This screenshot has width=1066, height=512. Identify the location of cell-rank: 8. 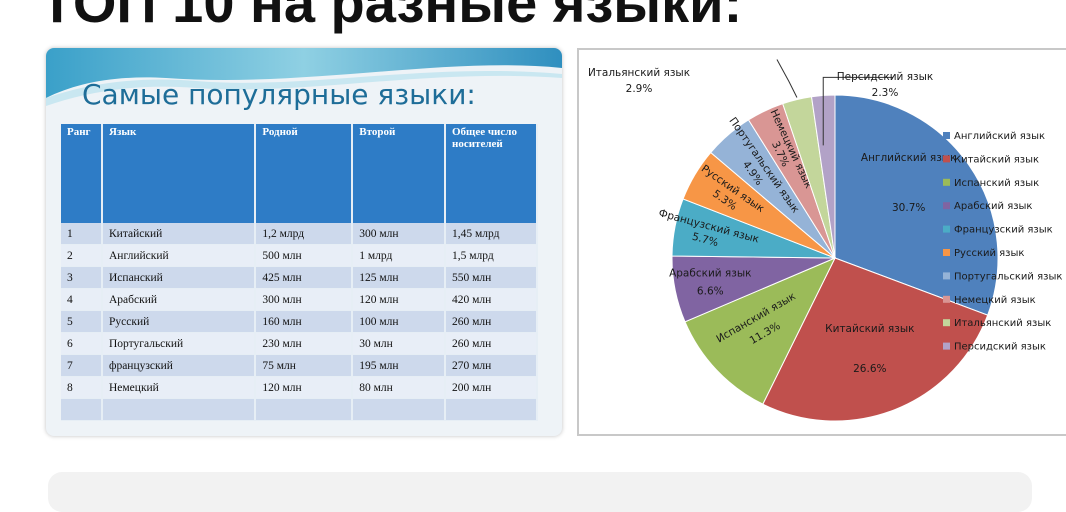
(82, 387).